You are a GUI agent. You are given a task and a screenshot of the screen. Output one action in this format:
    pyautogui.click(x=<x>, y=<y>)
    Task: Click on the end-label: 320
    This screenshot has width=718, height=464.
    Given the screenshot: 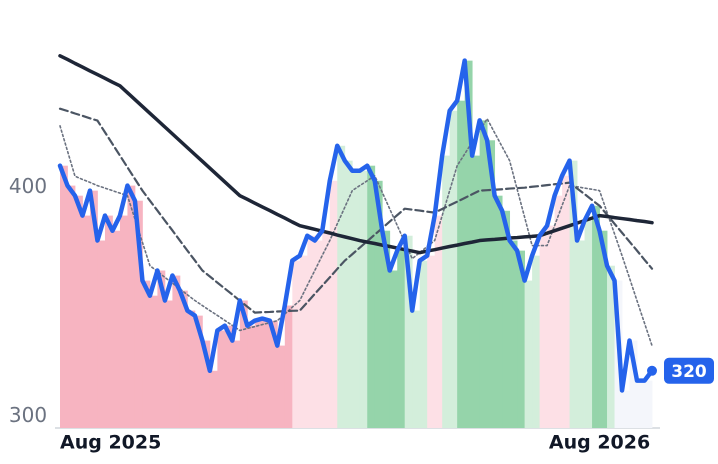 What is the action you would take?
    pyautogui.click(x=689, y=372)
    